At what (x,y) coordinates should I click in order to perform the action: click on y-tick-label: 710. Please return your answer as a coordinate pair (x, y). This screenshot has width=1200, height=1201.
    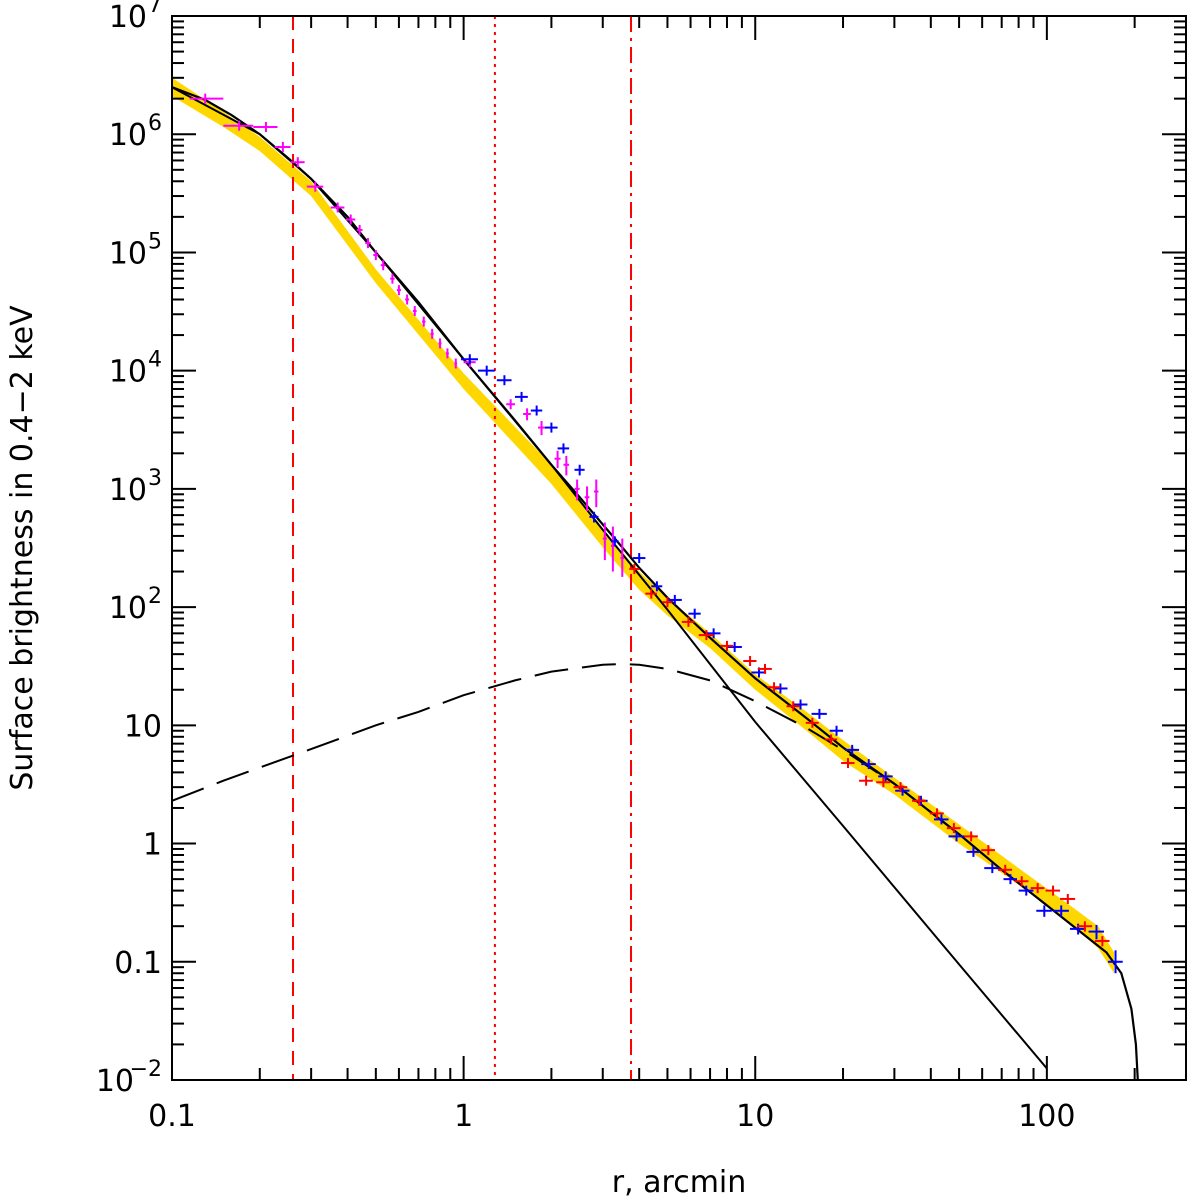
    Looking at the image, I should click on (135, 17).